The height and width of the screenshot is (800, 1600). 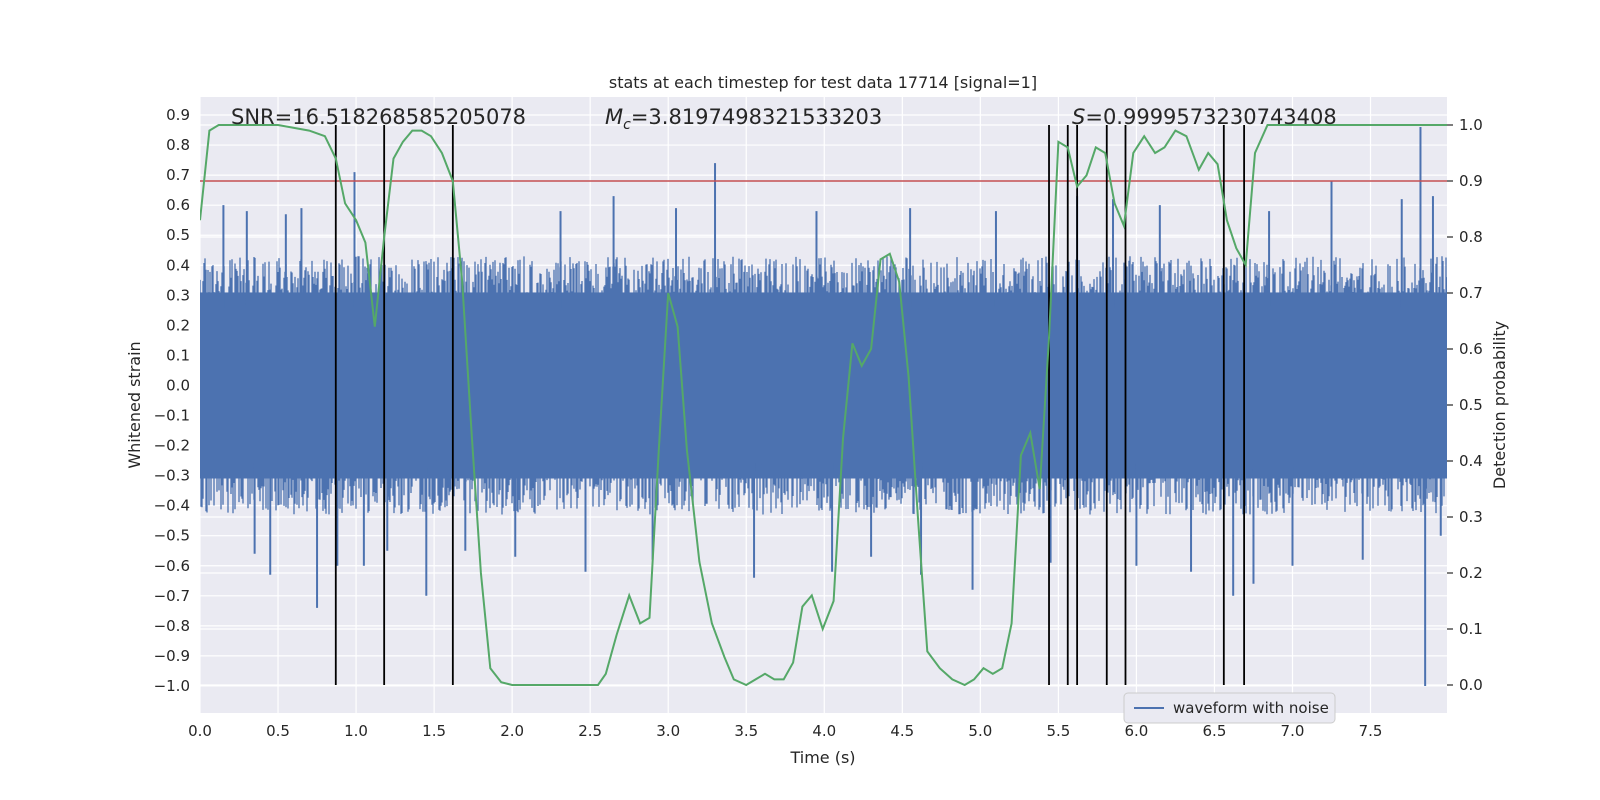 I want to click on y-left-tick-label-3: 0.6, so click(x=178, y=205).